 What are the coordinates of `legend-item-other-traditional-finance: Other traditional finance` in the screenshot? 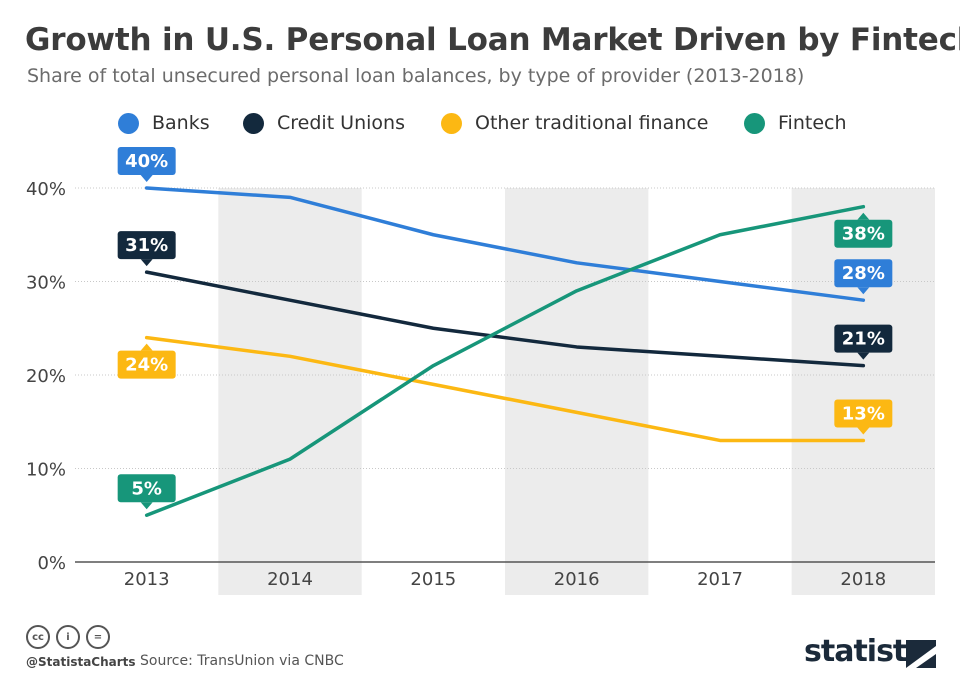 It's located at (574, 123).